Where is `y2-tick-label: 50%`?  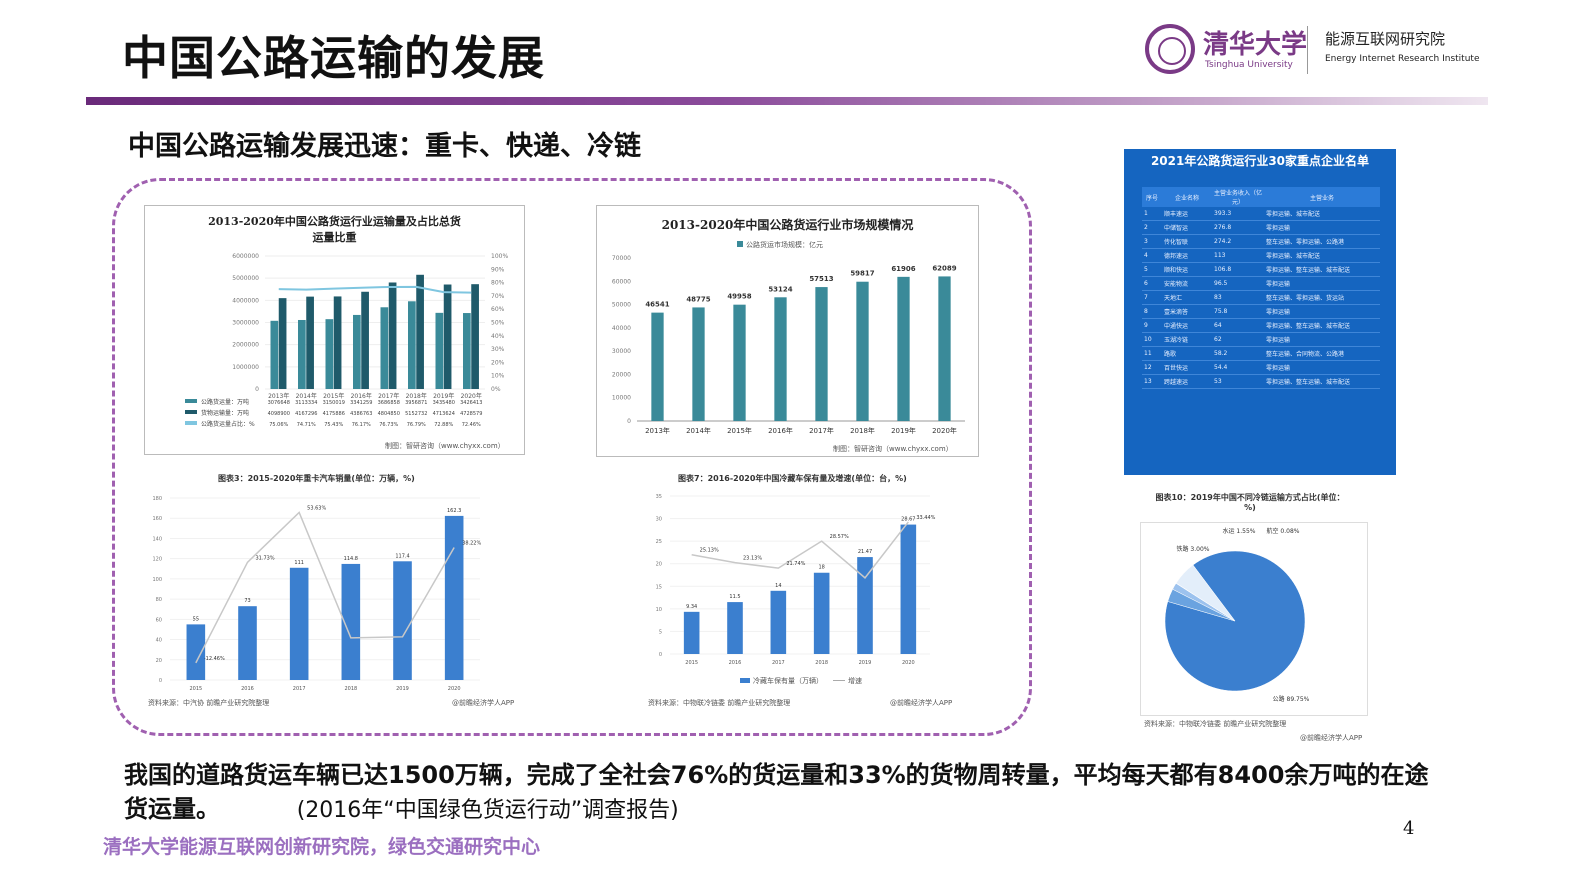
y2-tick-label: 50% is located at coordinates (498, 323).